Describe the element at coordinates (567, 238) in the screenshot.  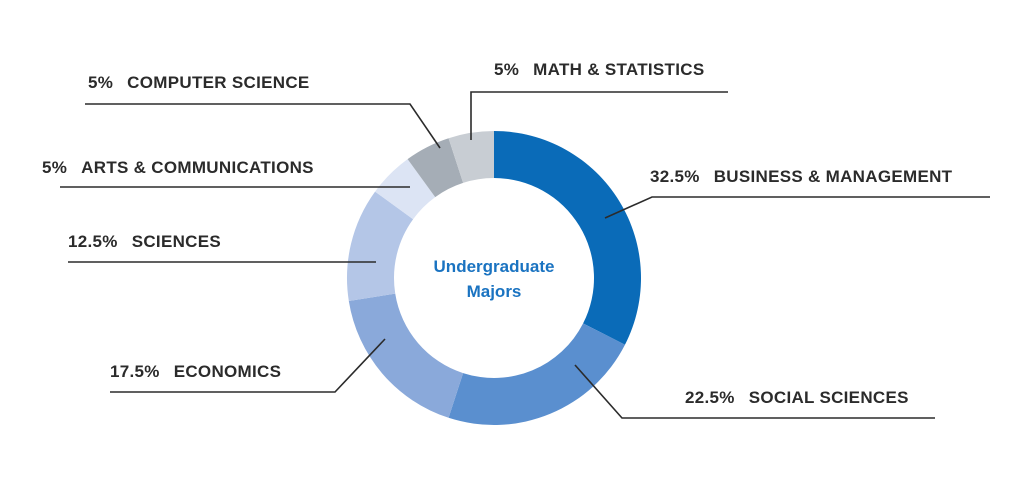
I see `slice-business-management` at that location.